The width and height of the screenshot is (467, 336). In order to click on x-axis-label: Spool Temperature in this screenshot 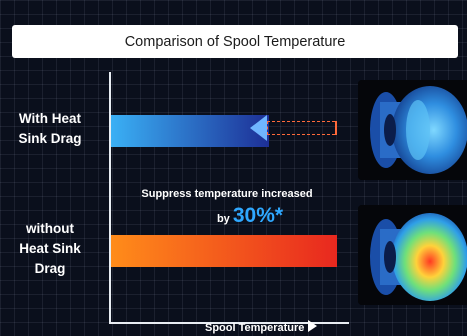, I will do `click(255, 328)`.